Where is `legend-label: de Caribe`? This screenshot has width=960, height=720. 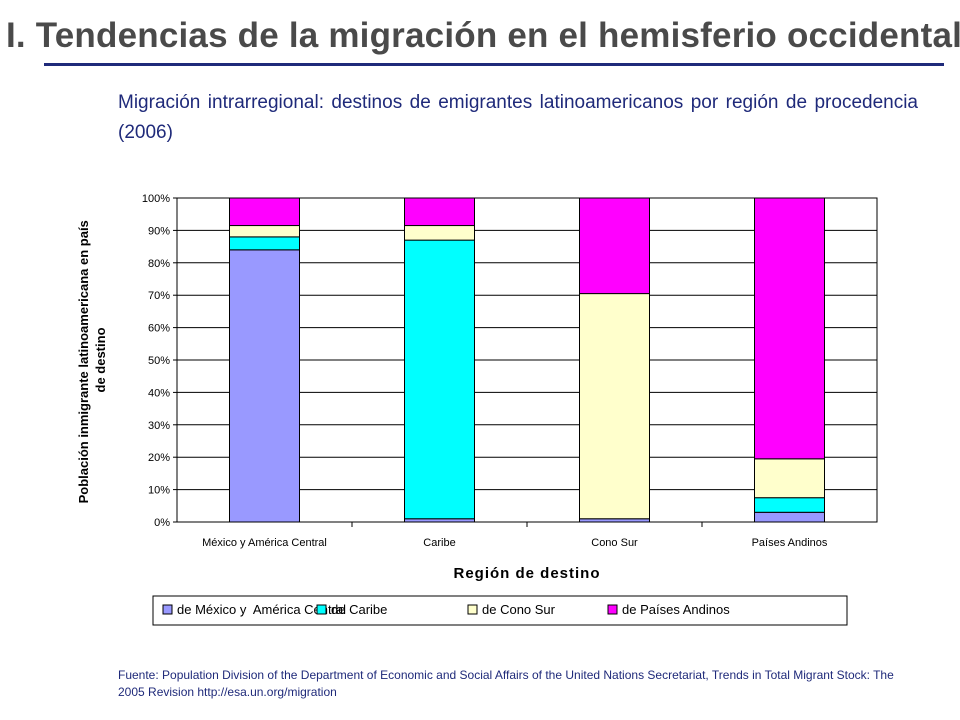
legend-label: de Caribe is located at coordinates (359, 609).